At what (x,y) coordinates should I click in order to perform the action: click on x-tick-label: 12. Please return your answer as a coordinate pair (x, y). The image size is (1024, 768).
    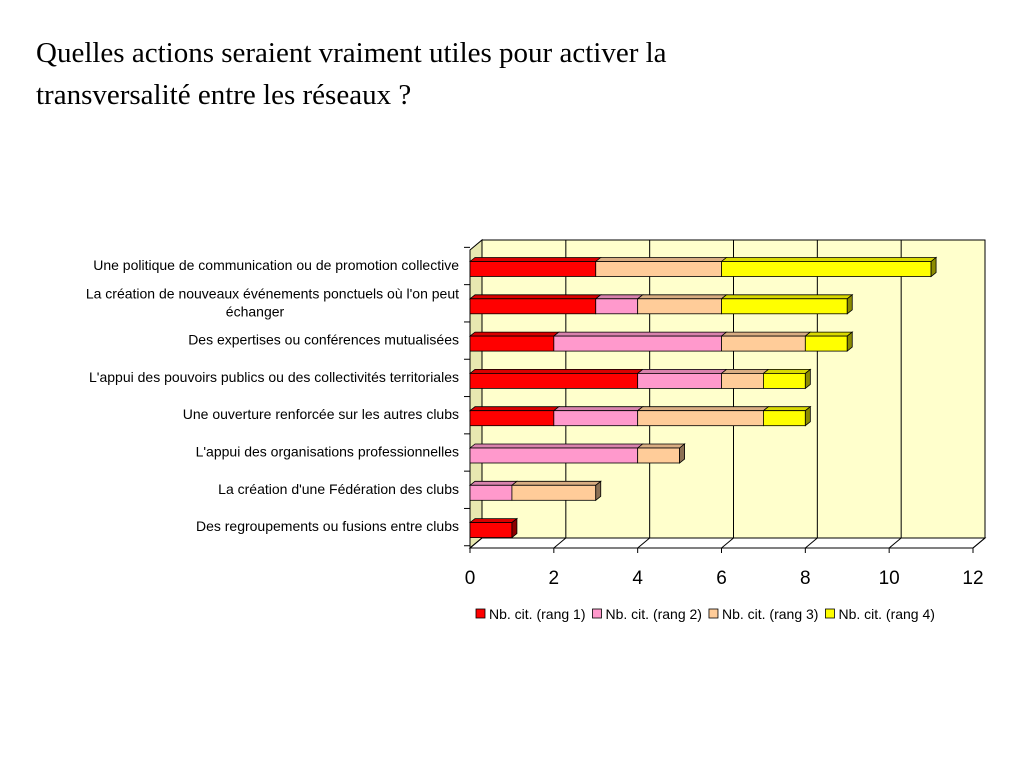
    Looking at the image, I should click on (972, 578).